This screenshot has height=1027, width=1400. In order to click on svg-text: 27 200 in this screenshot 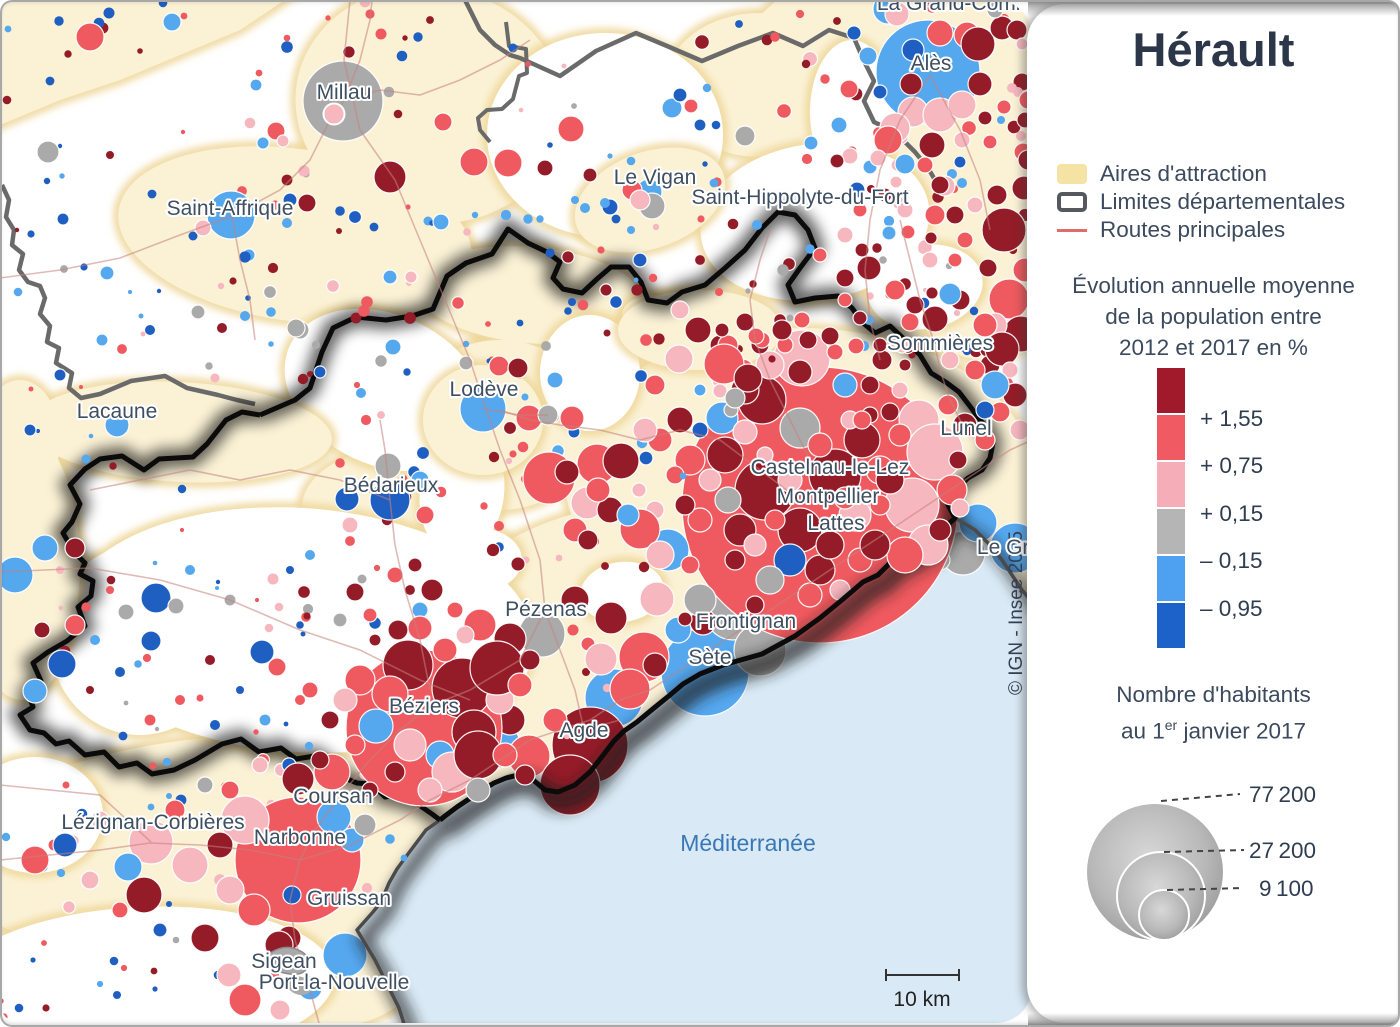, I will do `click(1282, 850)`.